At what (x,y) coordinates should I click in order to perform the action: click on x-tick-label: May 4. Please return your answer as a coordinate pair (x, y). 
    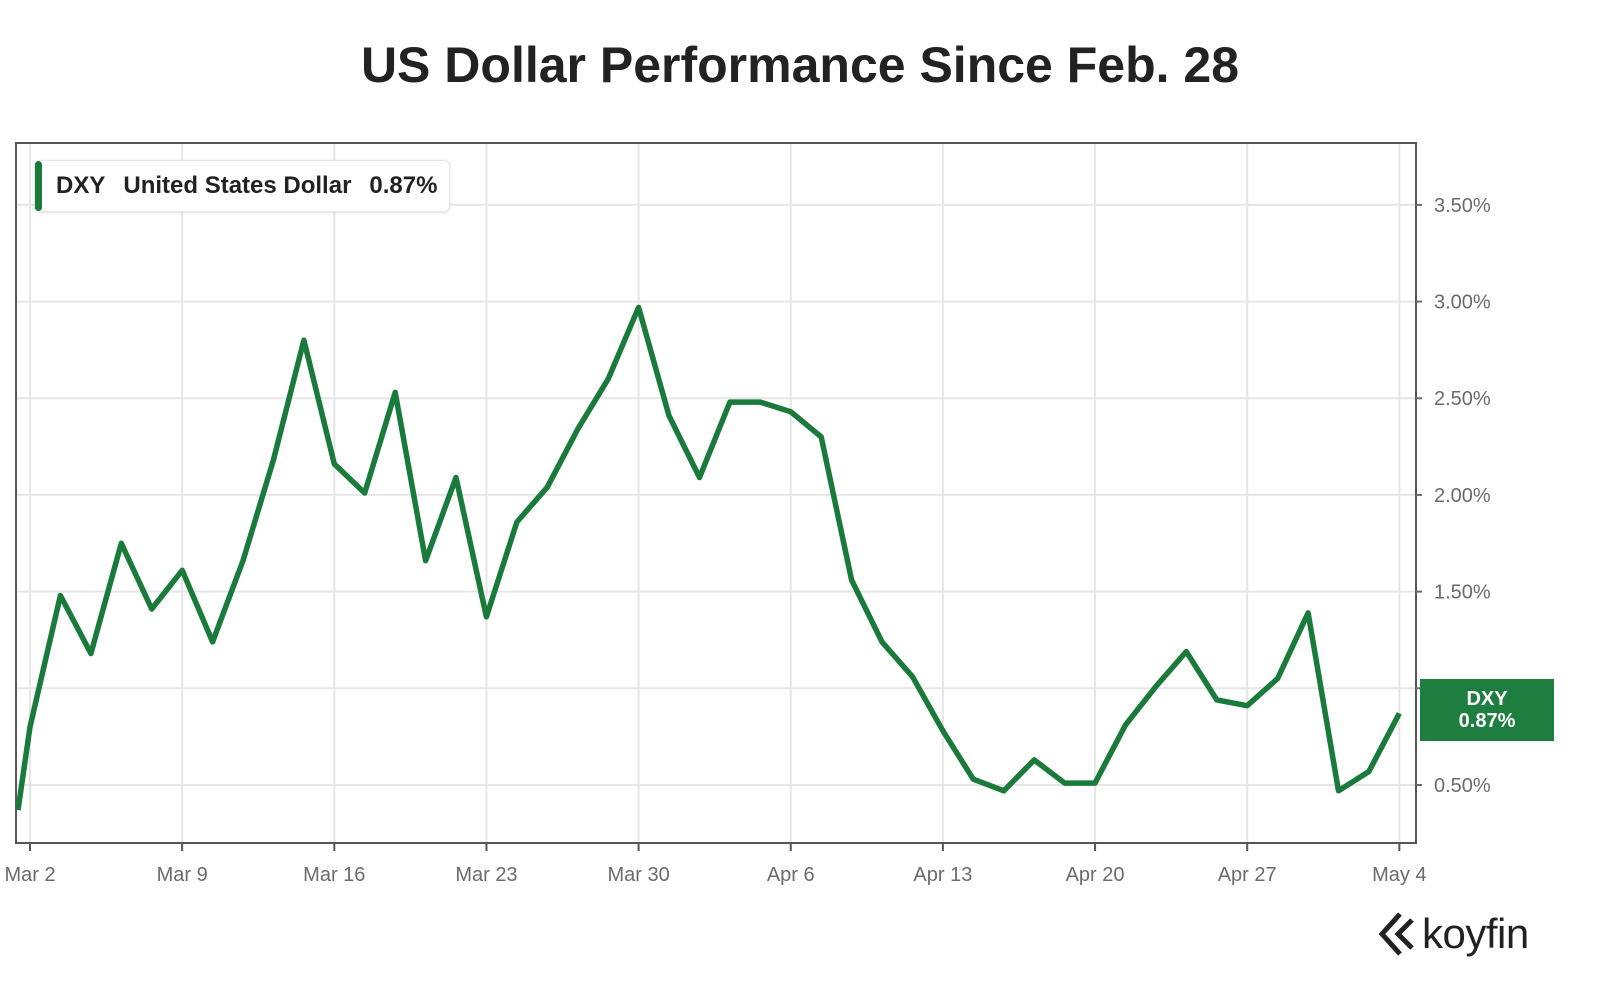
    Looking at the image, I should click on (1399, 875).